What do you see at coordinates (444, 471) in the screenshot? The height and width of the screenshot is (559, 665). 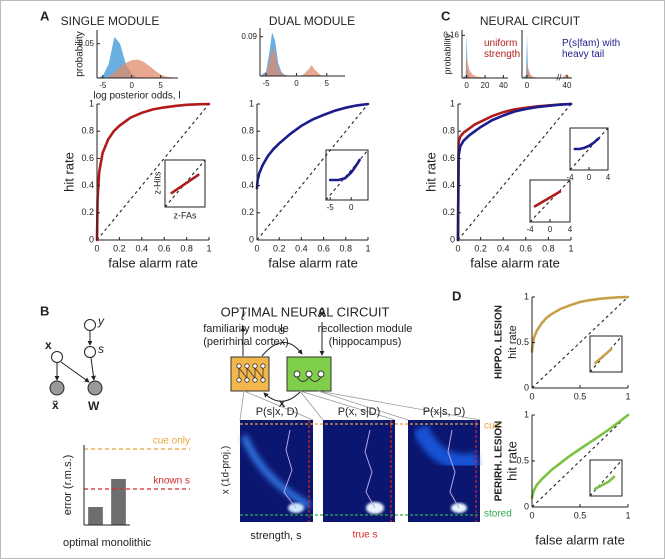 I see `heatmap` at bounding box center [444, 471].